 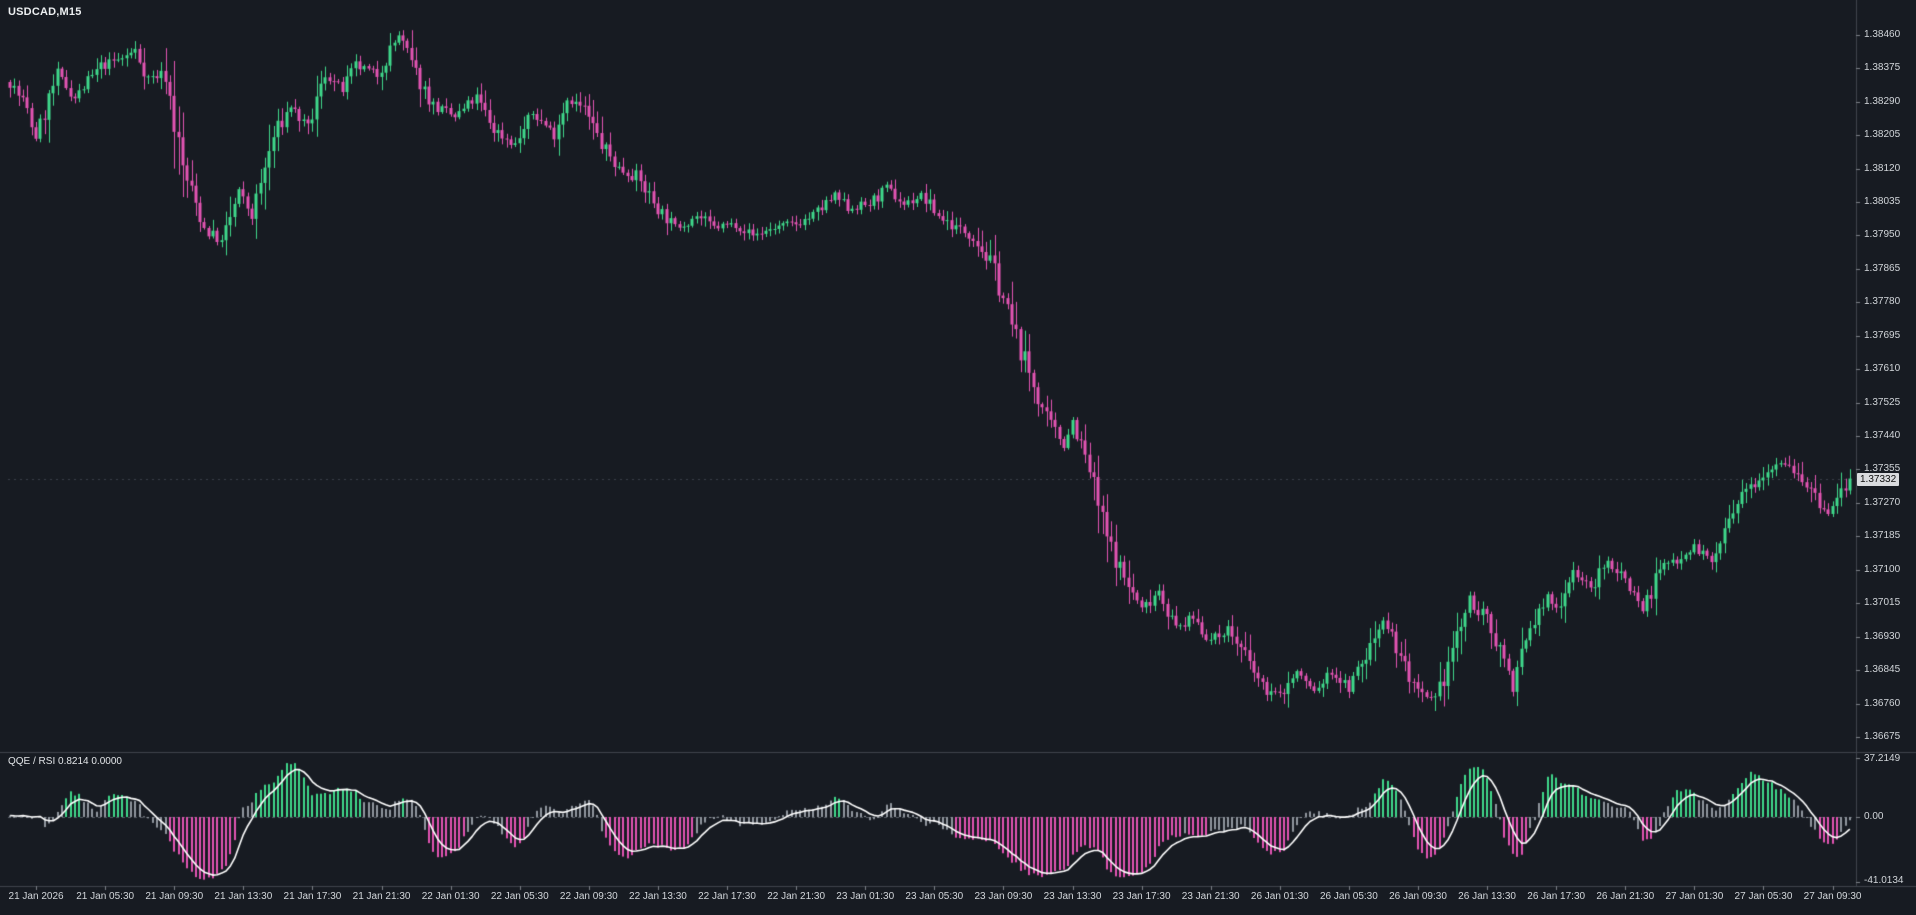 What do you see at coordinates (1882, 135) in the screenshot?
I see `price-axis-label: 1.38205` at bounding box center [1882, 135].